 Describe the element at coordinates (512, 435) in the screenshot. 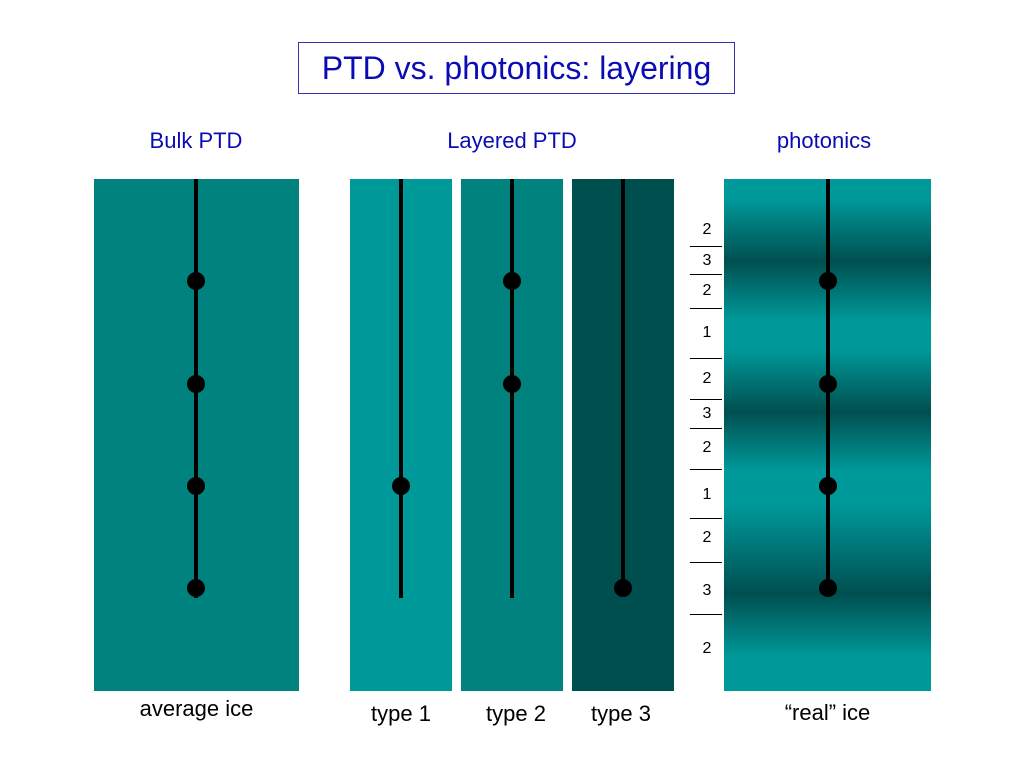

I see `ice-type2-column` at that location.